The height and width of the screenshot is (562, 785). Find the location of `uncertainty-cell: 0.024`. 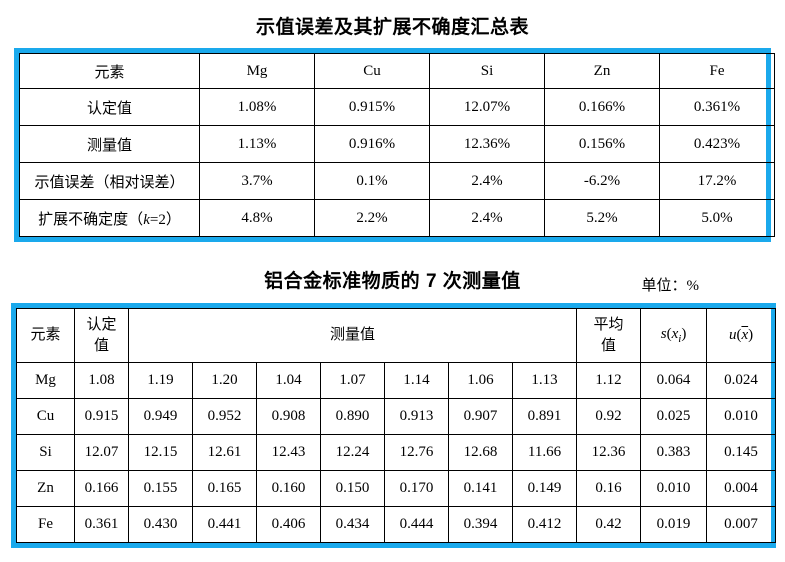

uncertainty-cell: 0.024 is located at coordinates (741, 380).